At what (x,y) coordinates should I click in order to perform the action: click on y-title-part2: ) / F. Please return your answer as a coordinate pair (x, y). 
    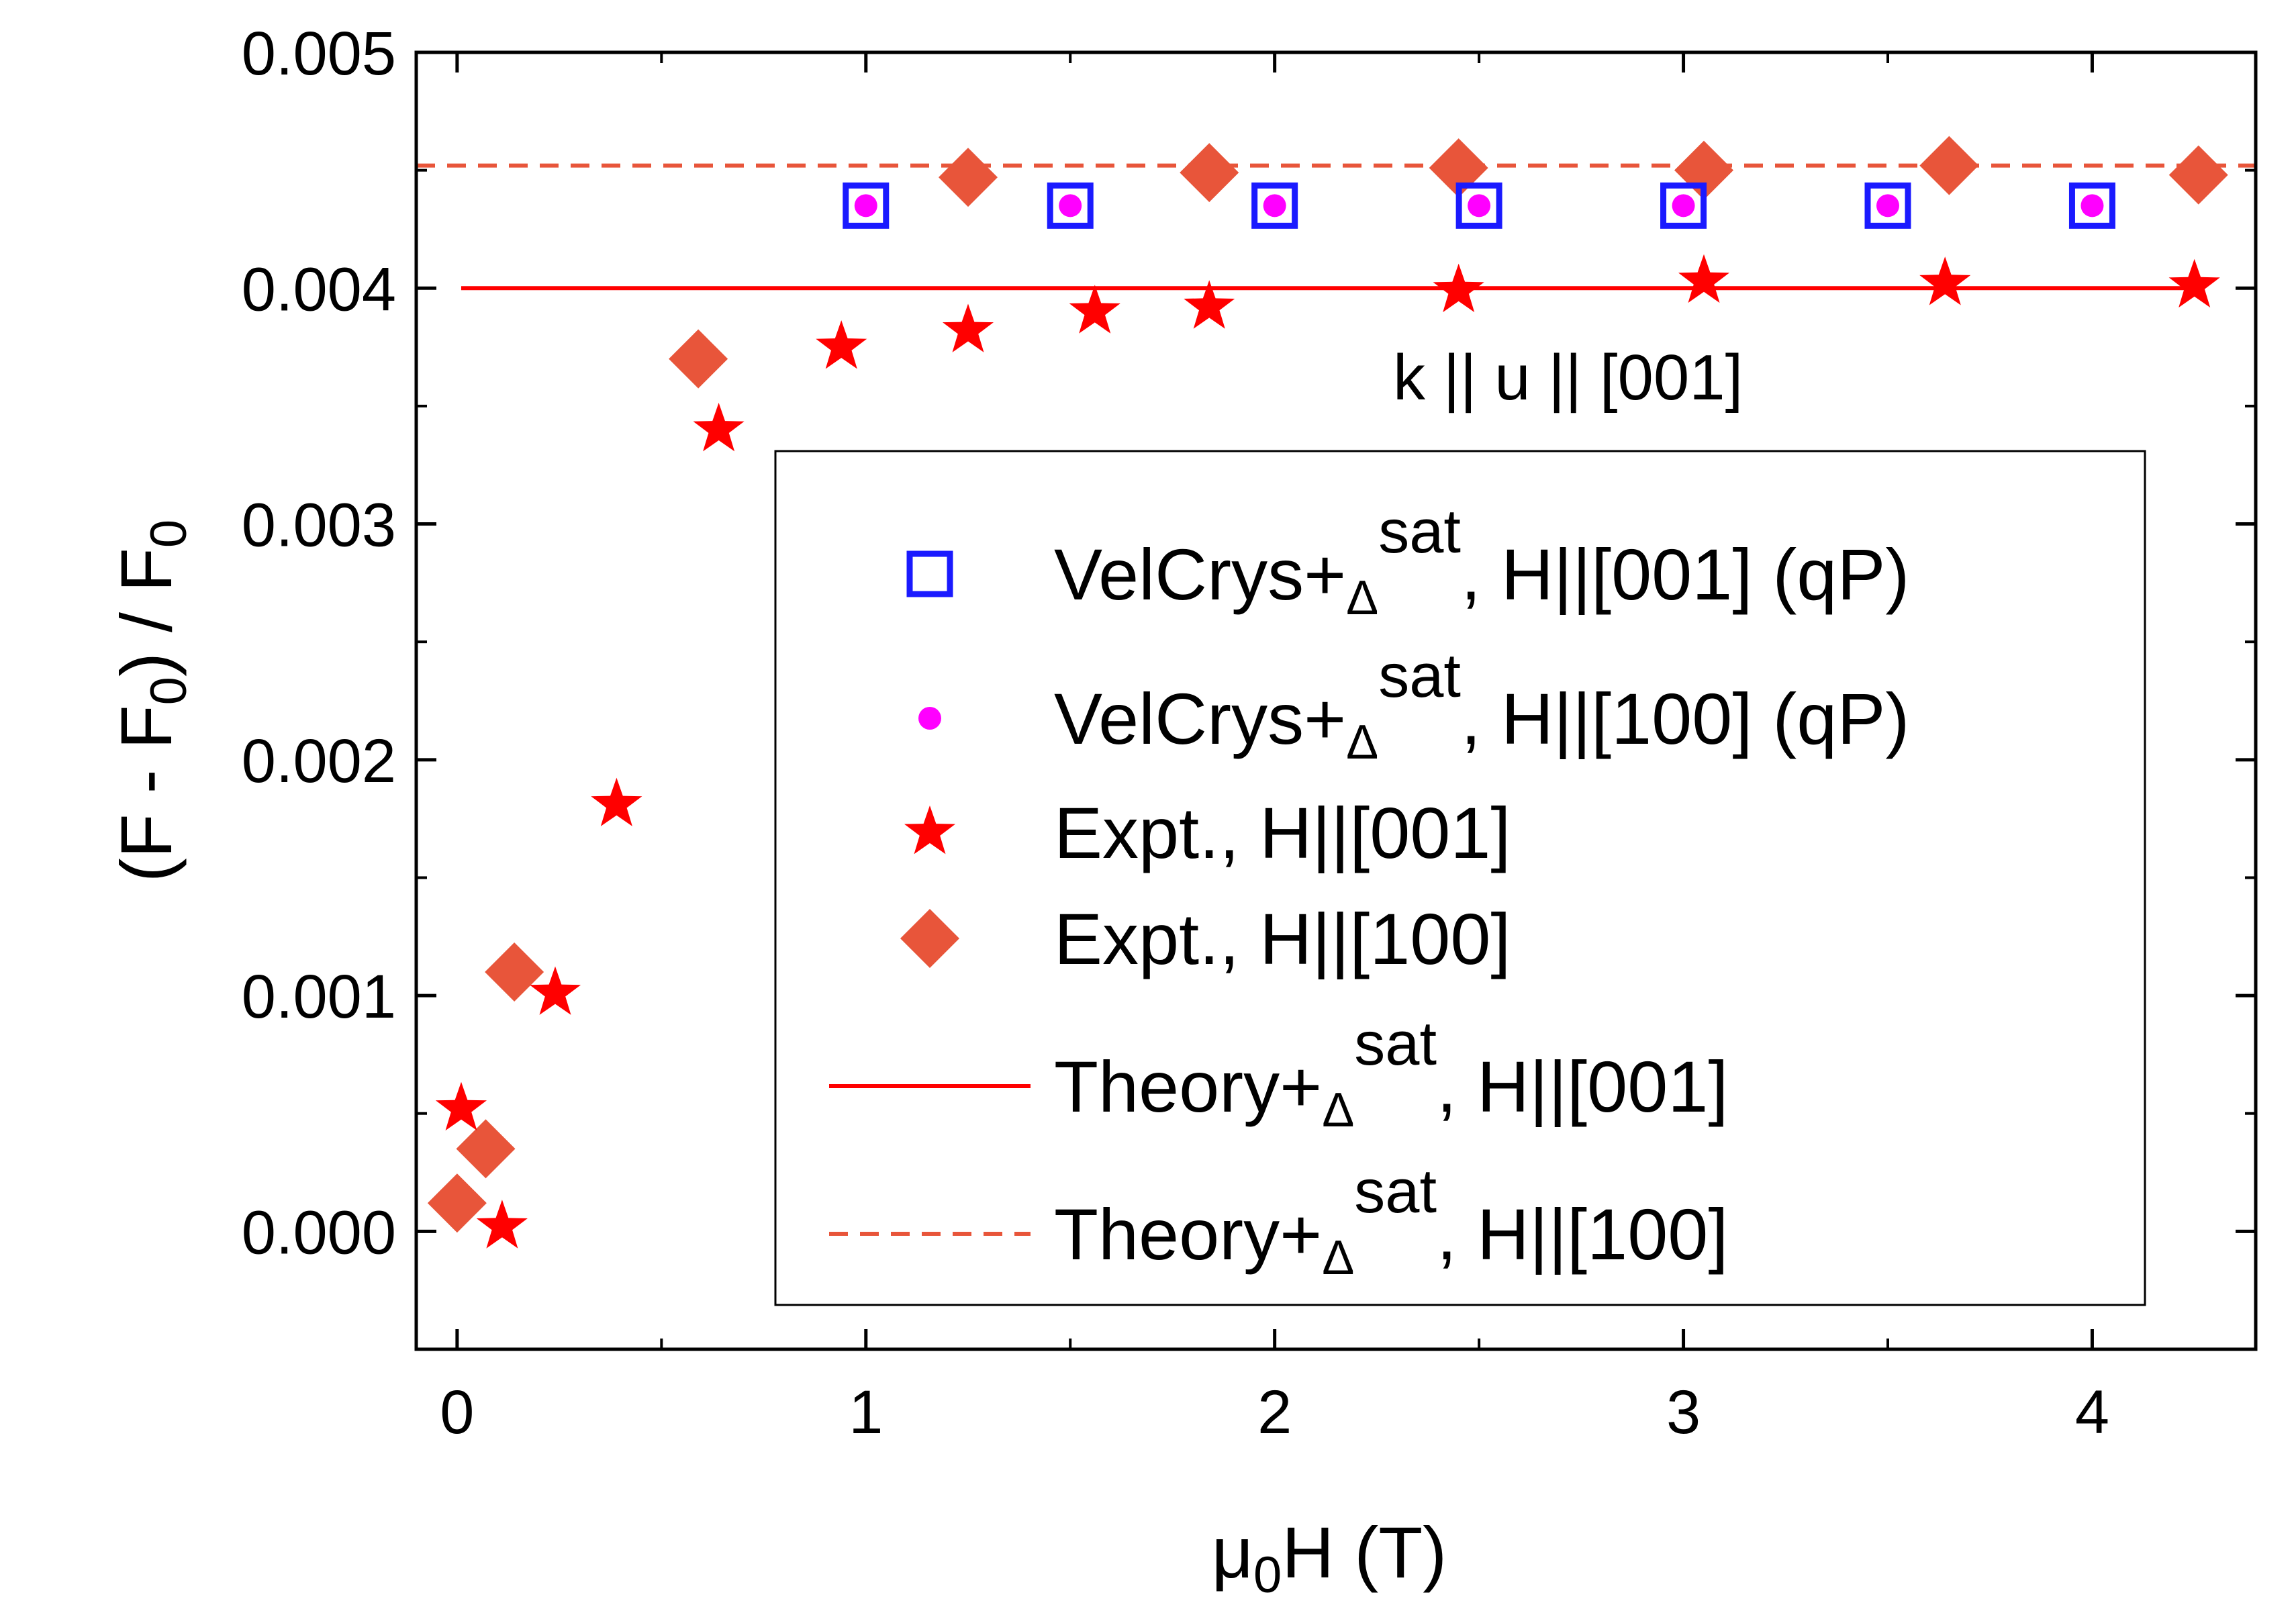
    Looking at the image, I should click on (146, 612).